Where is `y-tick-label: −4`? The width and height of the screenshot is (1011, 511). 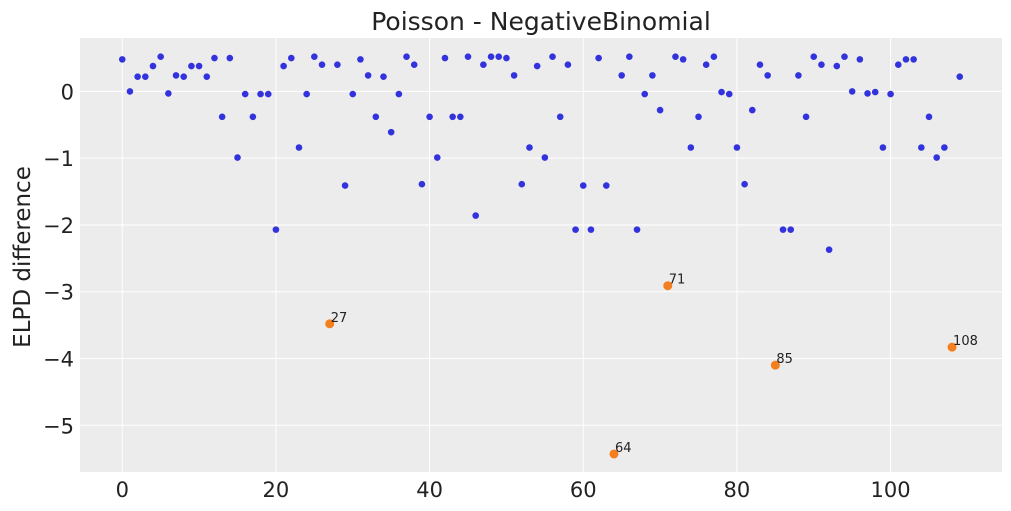 y-tick-label: −4 is located at coordinates (58, 359).